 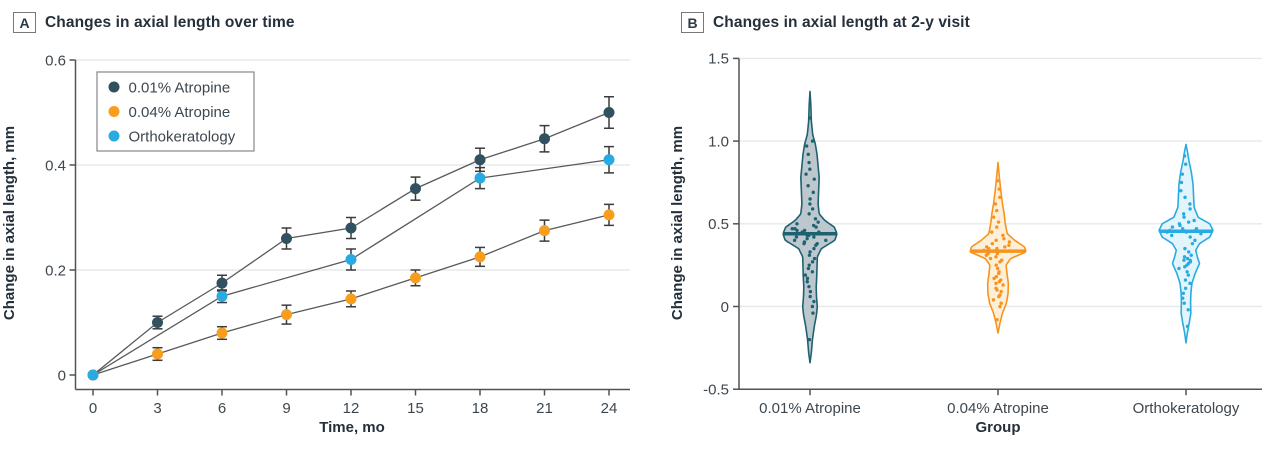 What do you see at coordinates (55, 165) in the screenshot?
I see `y-tick-label: 0.4` at bounding box center [55, 165].